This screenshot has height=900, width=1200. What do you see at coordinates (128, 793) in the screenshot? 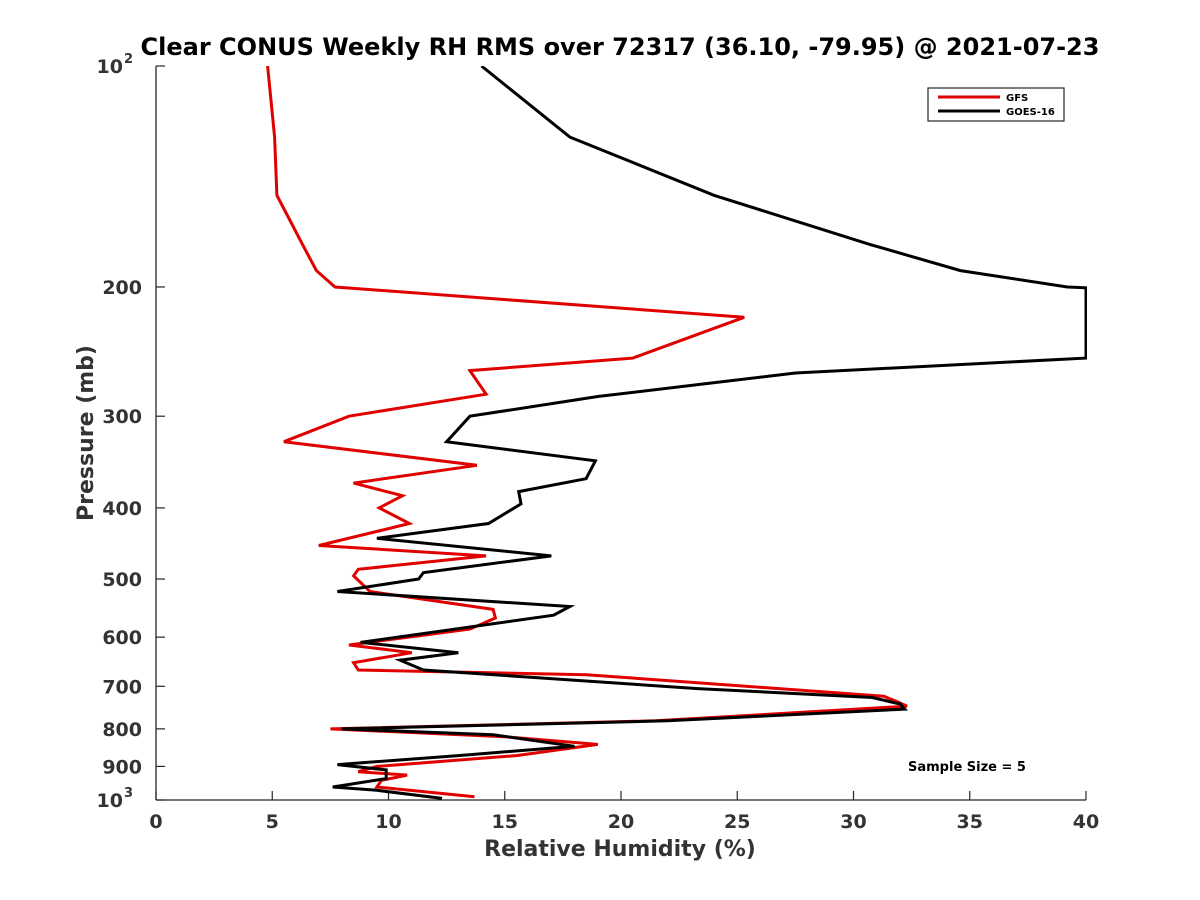
I see `y-tick-exponent: 3` at bounding box center [128, 793].